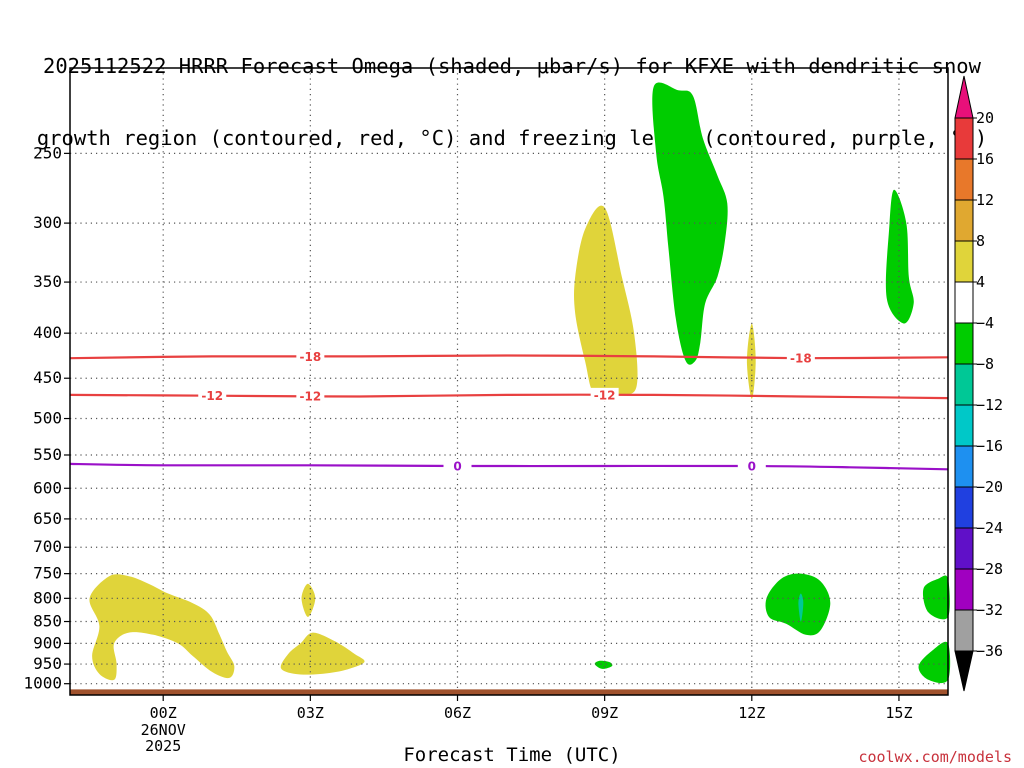  I want to click on y-tick-label: 600, so click(47, 487).